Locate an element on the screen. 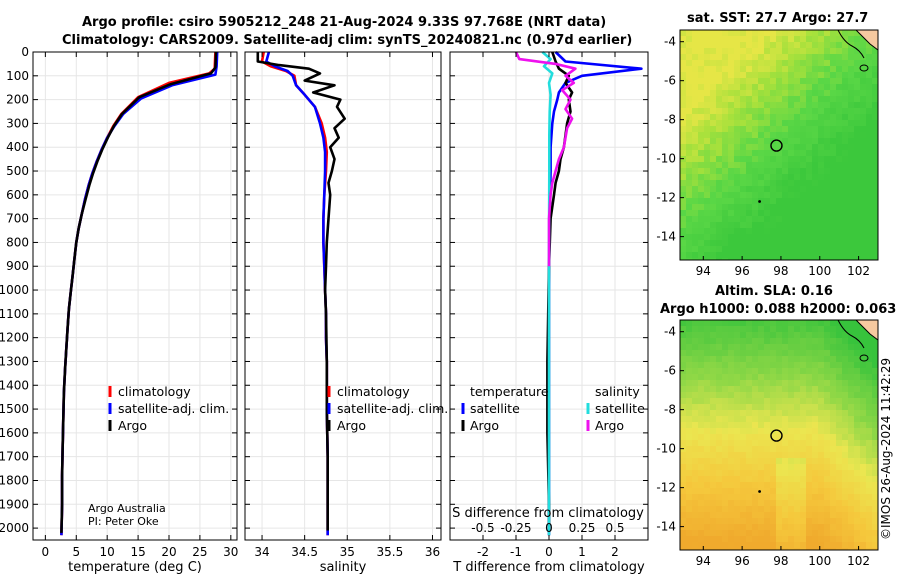 This screenshot has width=900, height=580. depth-tick-label: 1200 is located at coordinates (14, 338).